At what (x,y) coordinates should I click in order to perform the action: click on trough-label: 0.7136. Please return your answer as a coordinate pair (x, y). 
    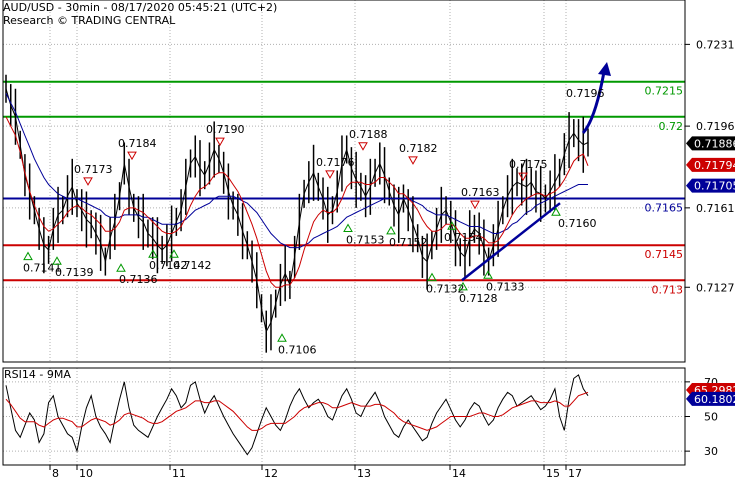
    Looking at the image, I should click on (138, 279).